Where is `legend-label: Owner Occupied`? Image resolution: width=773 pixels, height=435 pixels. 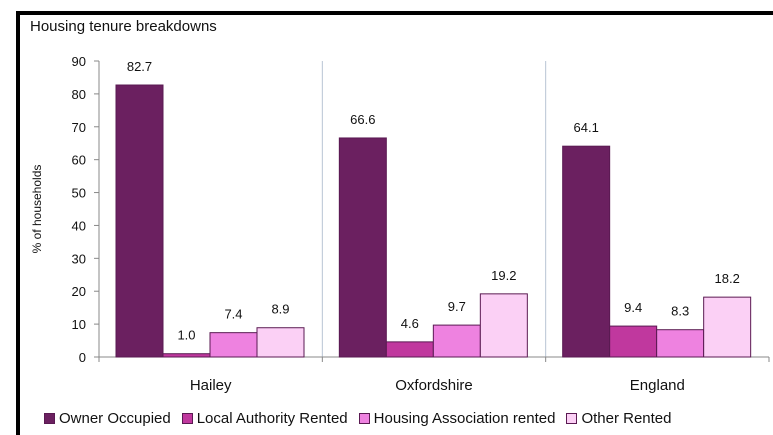 legend-label: Owner Occupied is located at coordinates (115, 418).